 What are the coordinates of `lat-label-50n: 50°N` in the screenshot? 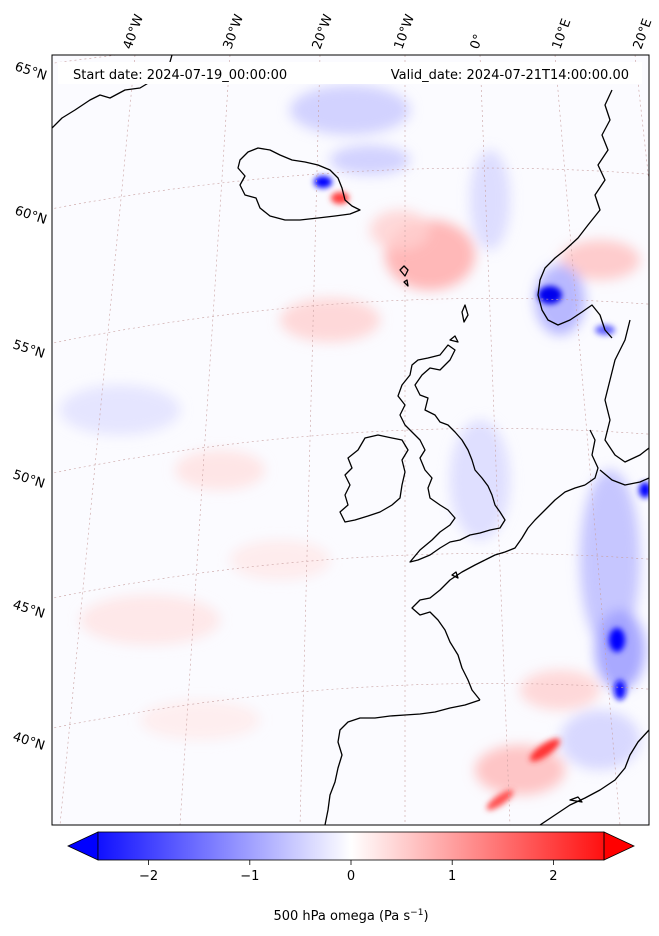 It's located at (29, 480).